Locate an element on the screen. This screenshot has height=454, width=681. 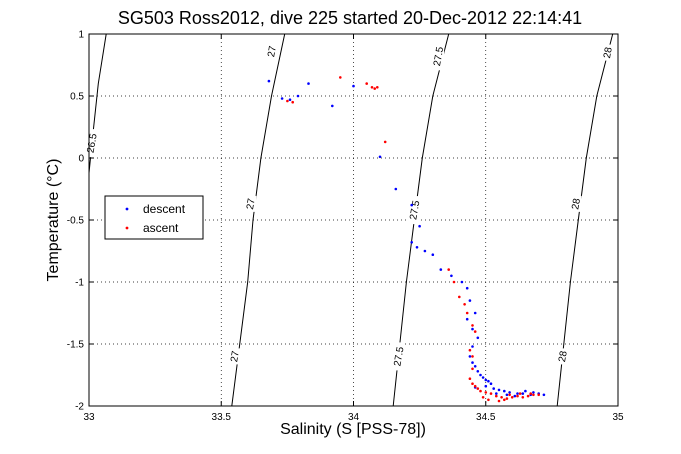
y-tick-label: 0 is located at coordinates (81, 159).